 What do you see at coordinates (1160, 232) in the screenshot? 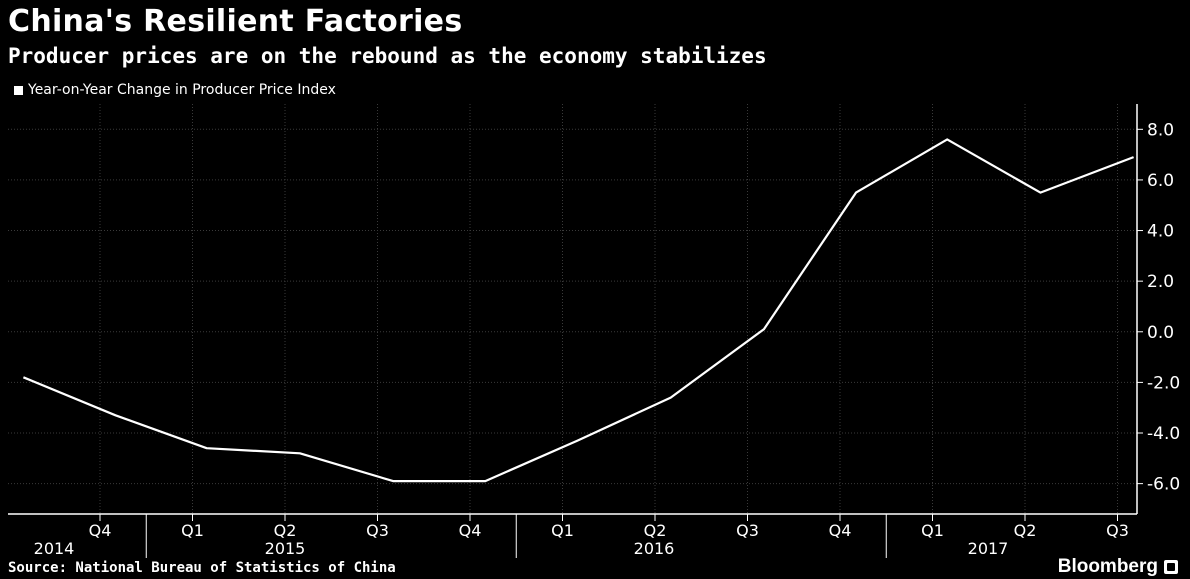
I see `y-tick-label: 4.0` at bounding box center [1160, 232].